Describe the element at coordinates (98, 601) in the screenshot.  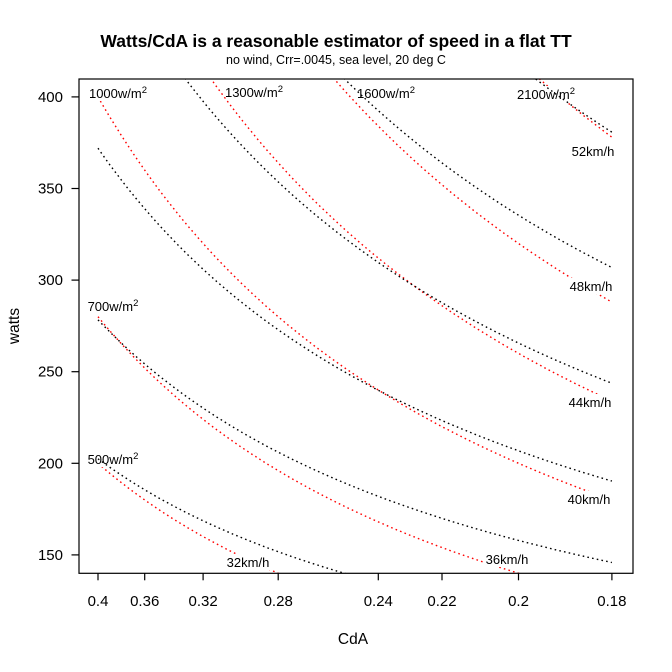
I see `x-tick-label-0.4: 0.4` at that location.